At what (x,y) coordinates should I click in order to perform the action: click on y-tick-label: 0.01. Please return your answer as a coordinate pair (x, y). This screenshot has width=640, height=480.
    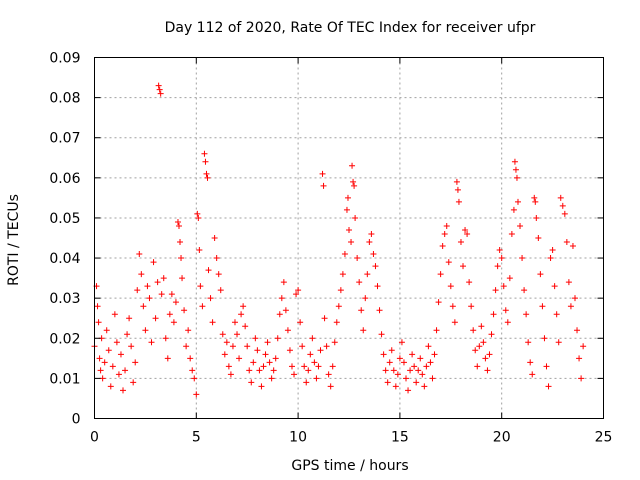
    Looking at the image, I should click on (64, 379).